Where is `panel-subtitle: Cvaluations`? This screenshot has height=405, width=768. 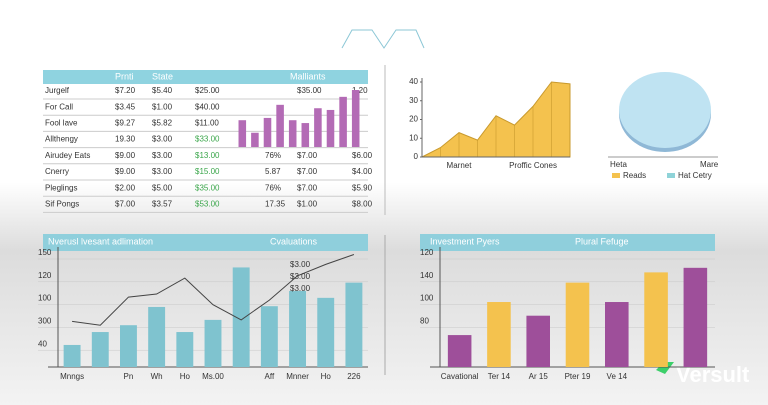 panel-subtitle: Cvaluations is located at coordinates (294, 241).